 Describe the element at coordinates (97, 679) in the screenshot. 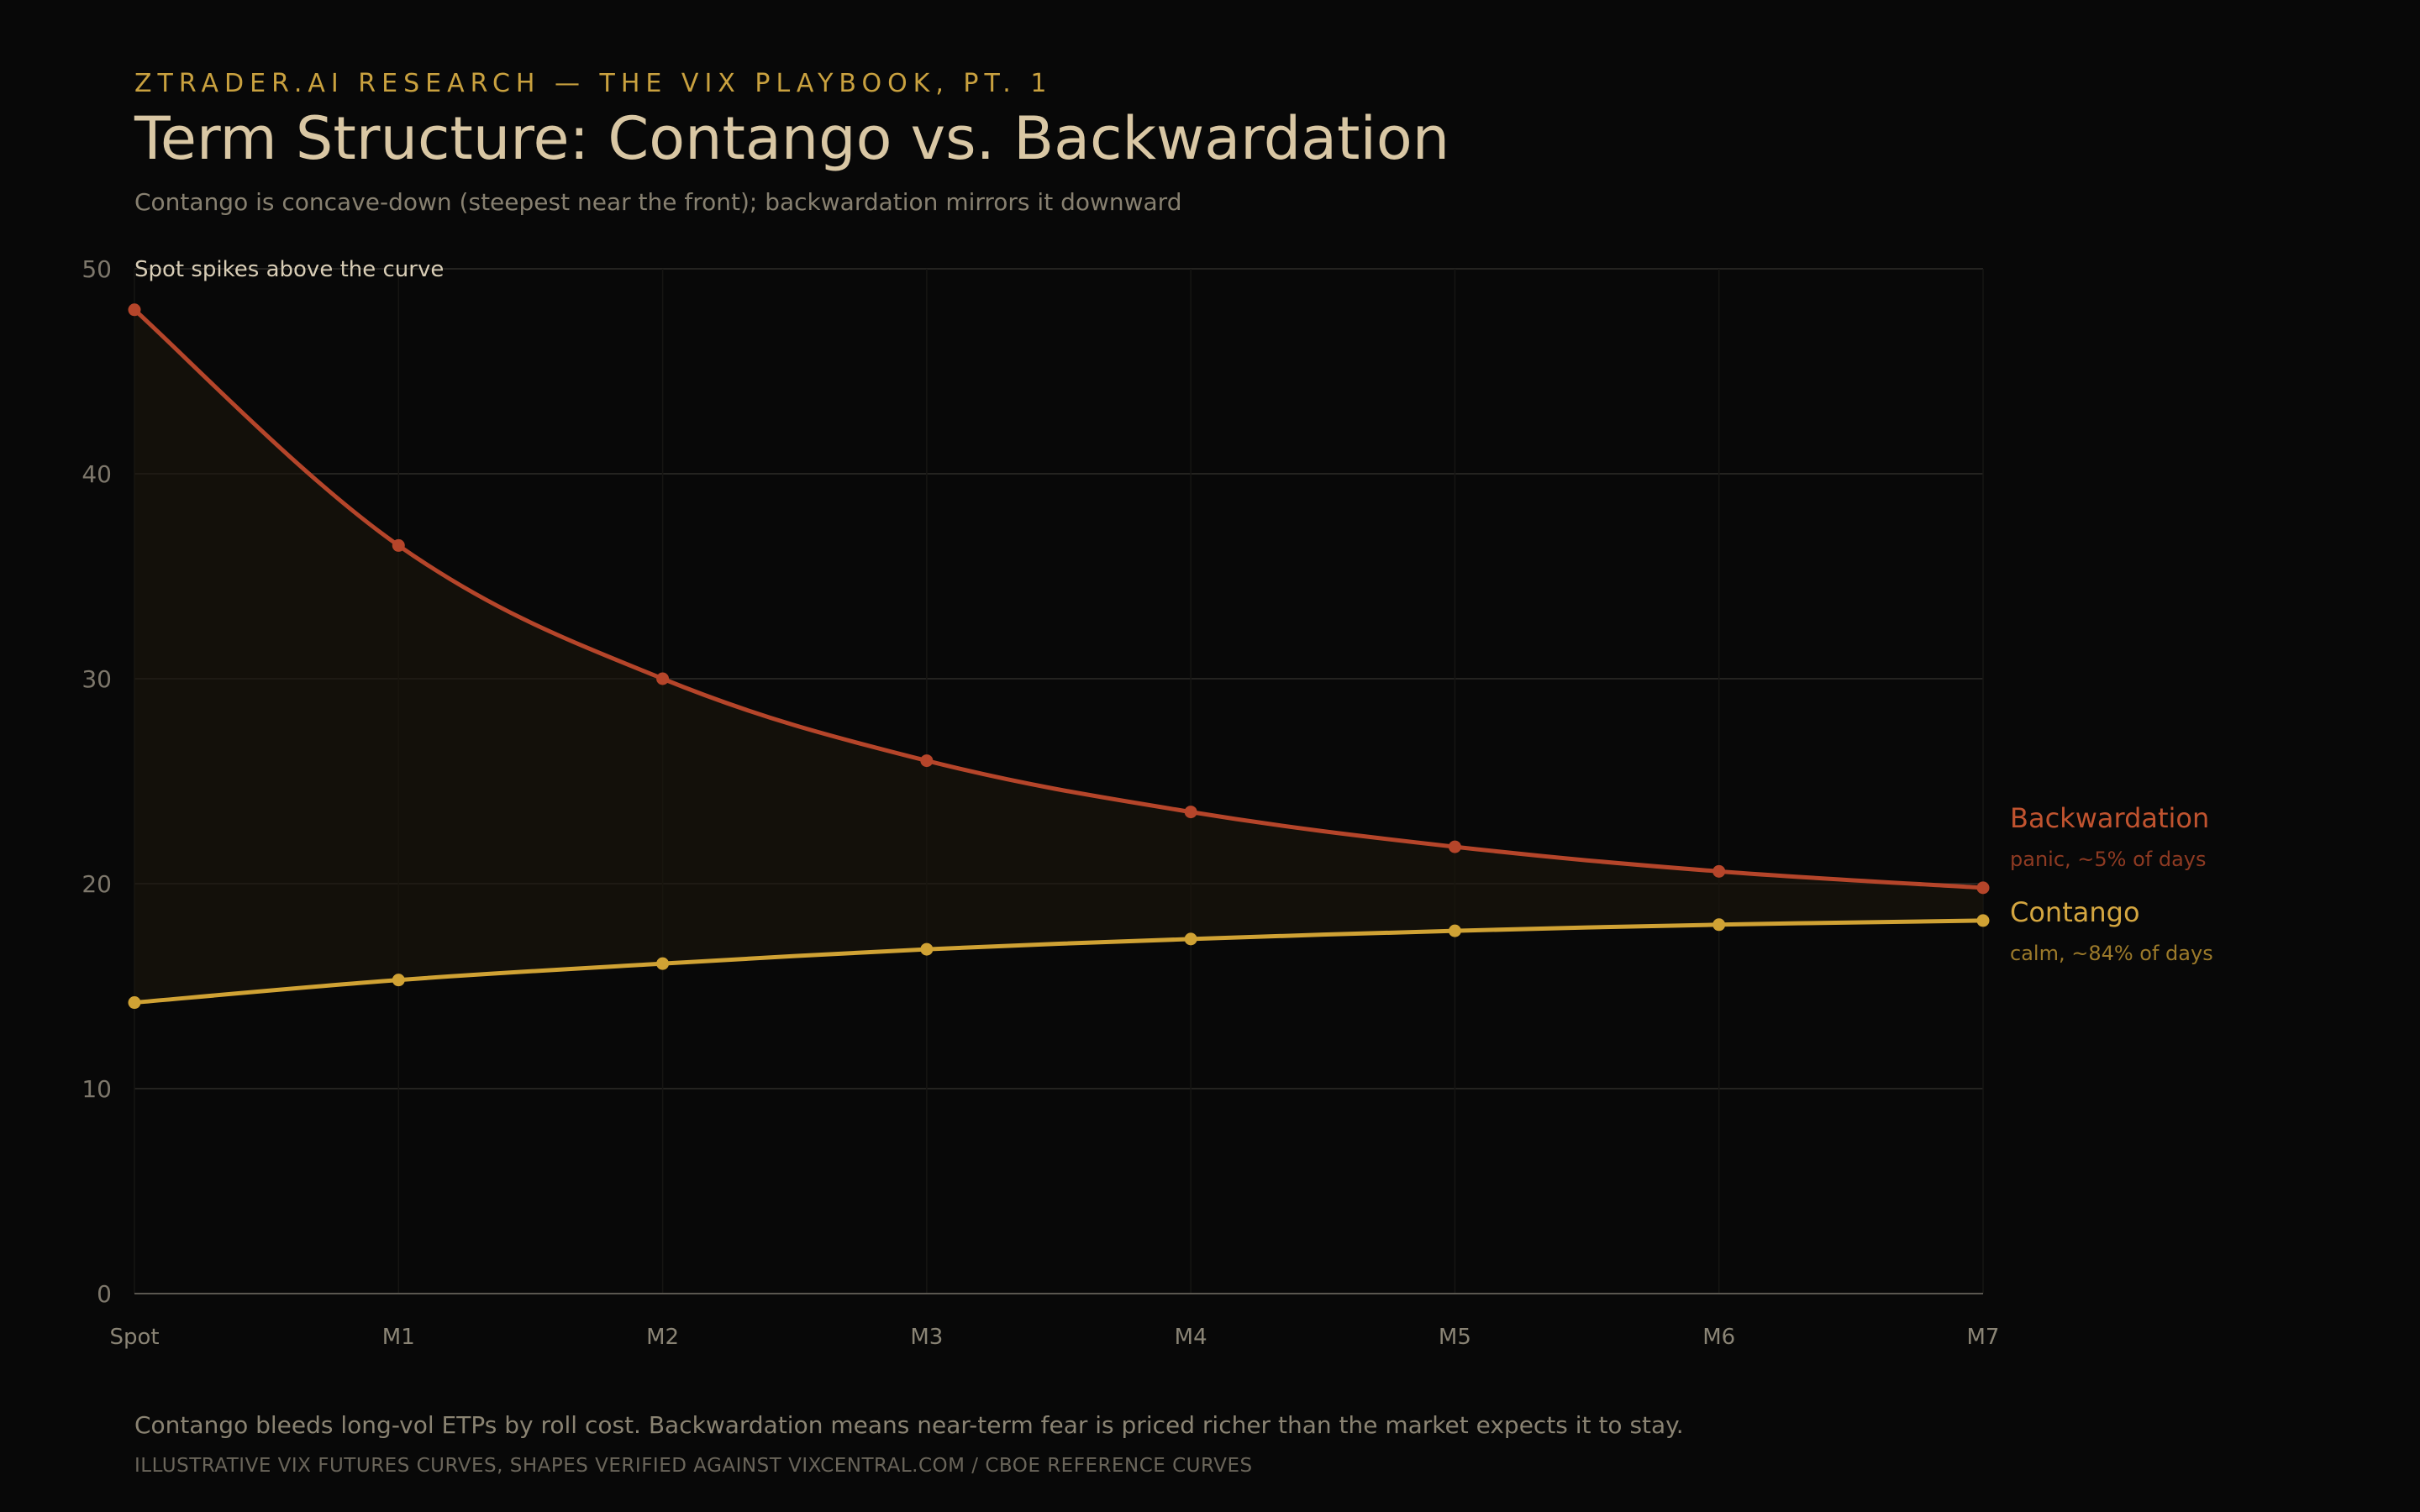

I see `y-tick-label: 30` at that location.